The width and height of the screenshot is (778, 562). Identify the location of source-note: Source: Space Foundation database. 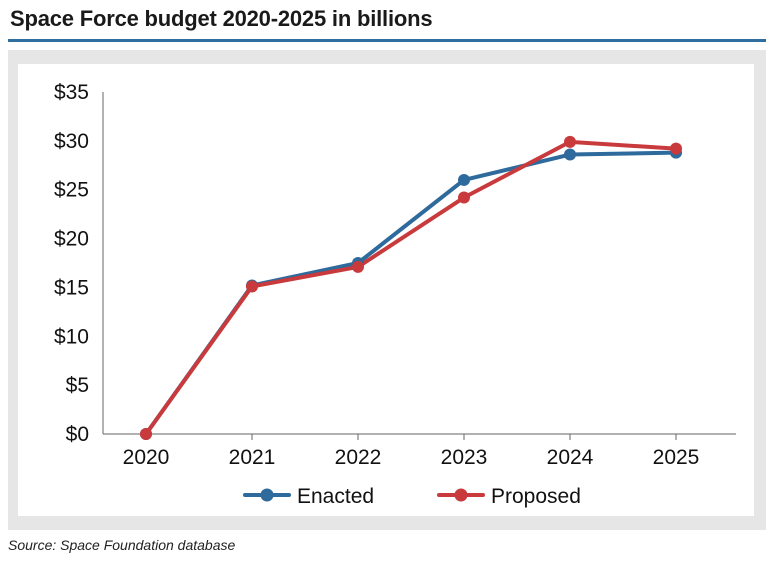
(122, 545).